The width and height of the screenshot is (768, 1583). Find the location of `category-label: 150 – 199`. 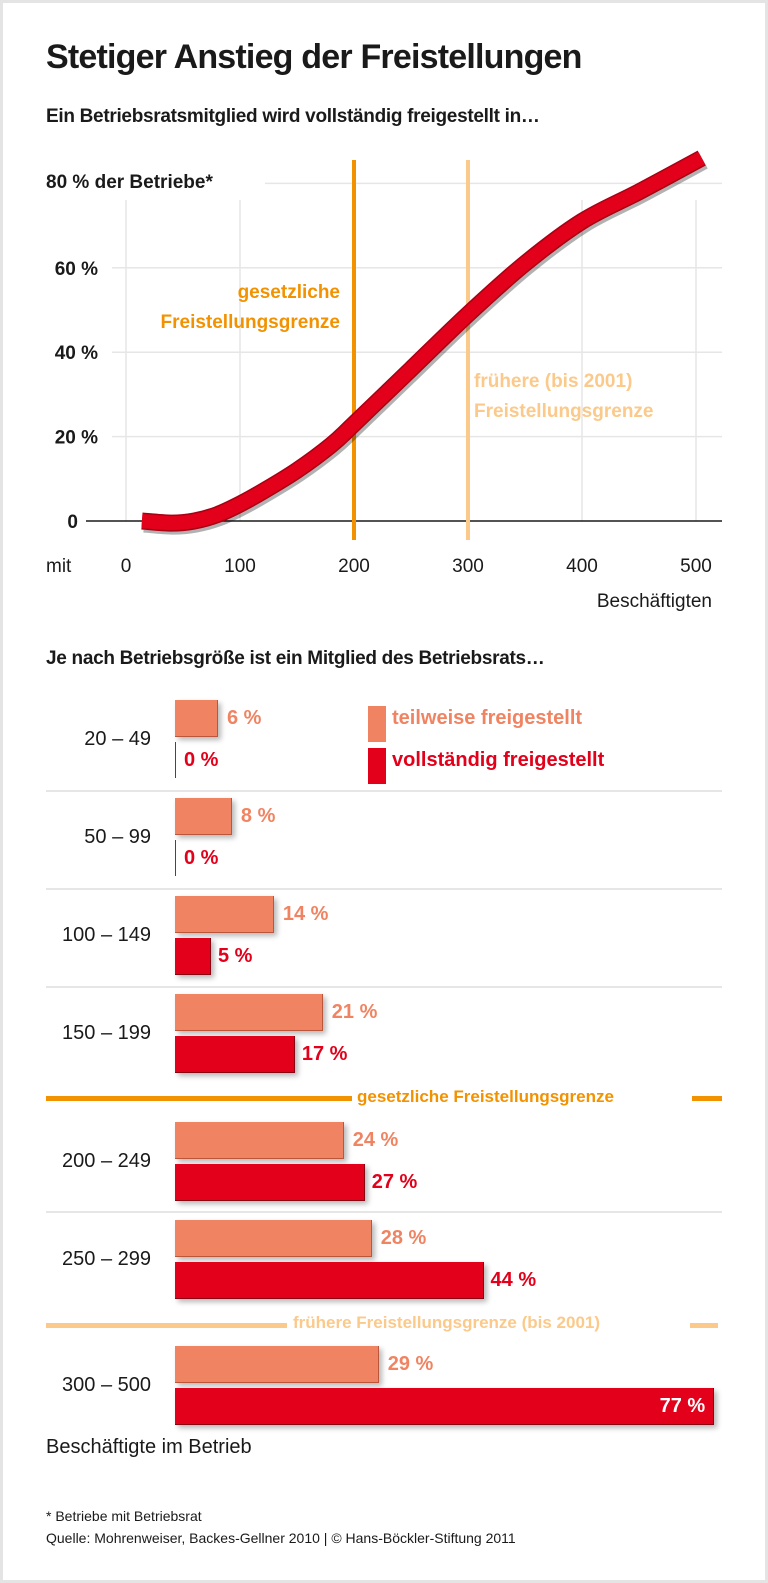

category-label: 150 – 199 is located at coordinates (106, 1033).